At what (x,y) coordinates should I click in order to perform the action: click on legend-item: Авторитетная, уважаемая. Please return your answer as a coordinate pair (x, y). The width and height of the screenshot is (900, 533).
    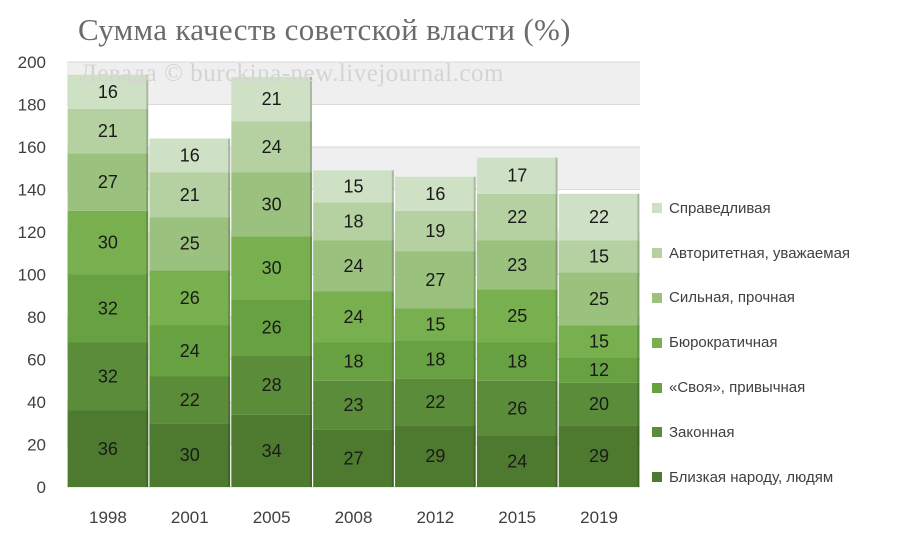
    Looking at the image, I should click on (751, 253).